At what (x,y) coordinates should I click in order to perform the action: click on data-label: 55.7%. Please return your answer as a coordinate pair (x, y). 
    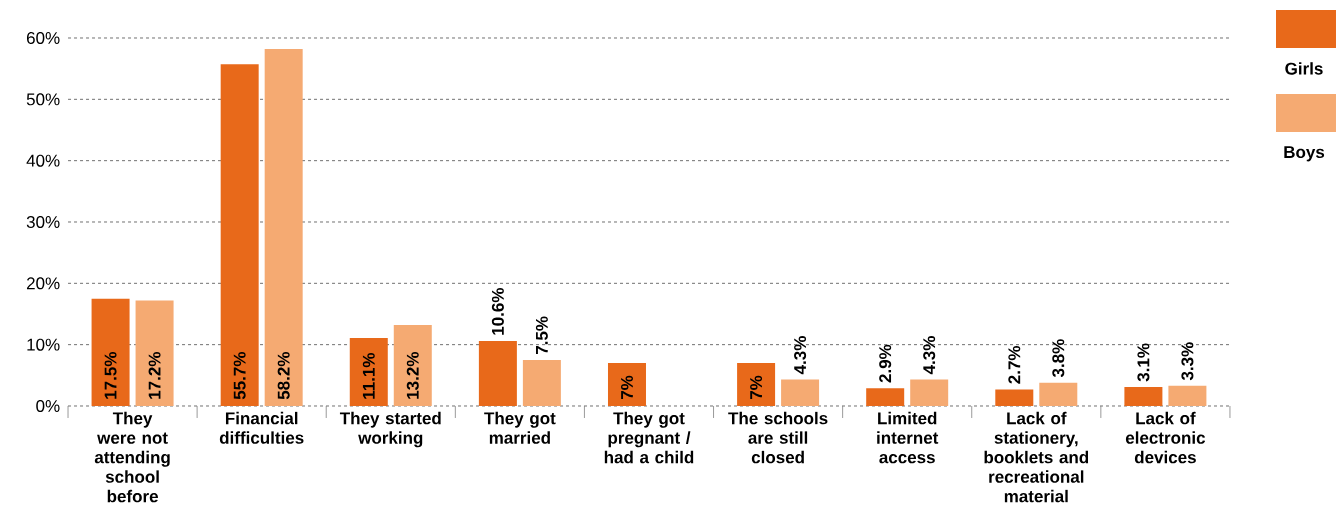
    Looking at the image, I should click on (239, 376).